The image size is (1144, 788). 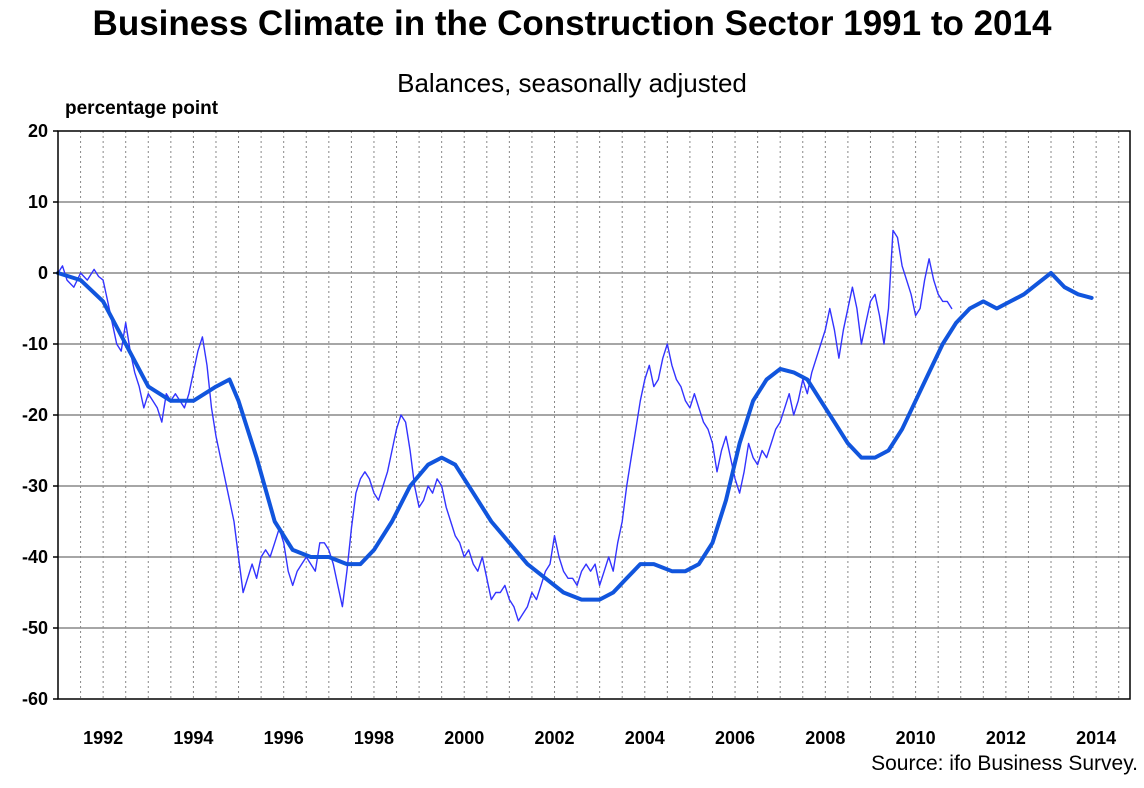 What do you see at coordinates (464, 738) in the screenshot?
I see `x-tick-label: 2000` at bounding box center [464, 738].